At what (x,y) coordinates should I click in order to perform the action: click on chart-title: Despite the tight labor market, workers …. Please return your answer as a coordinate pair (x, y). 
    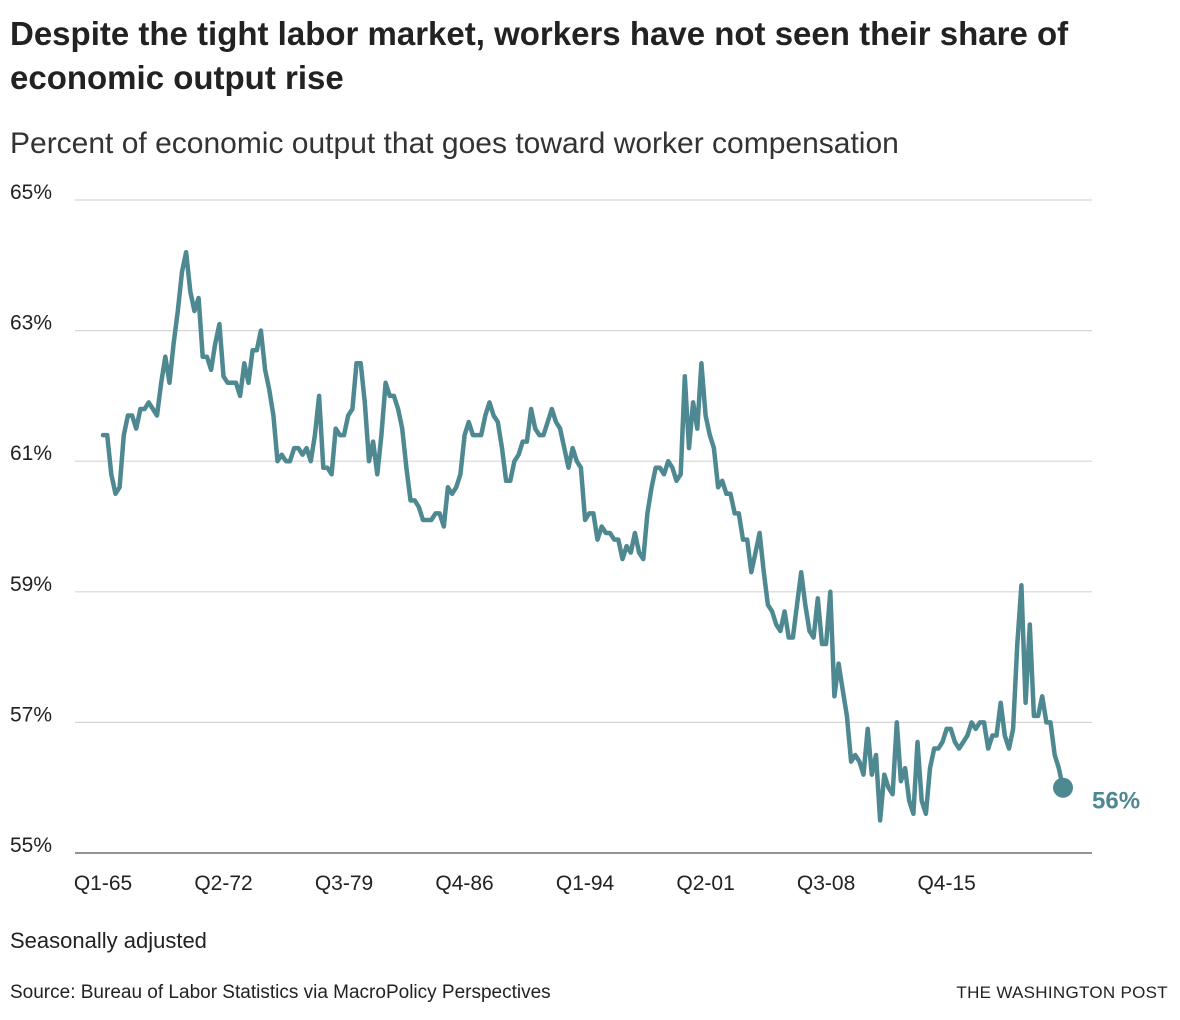
    Looking at the image, I should click on (539, 55).